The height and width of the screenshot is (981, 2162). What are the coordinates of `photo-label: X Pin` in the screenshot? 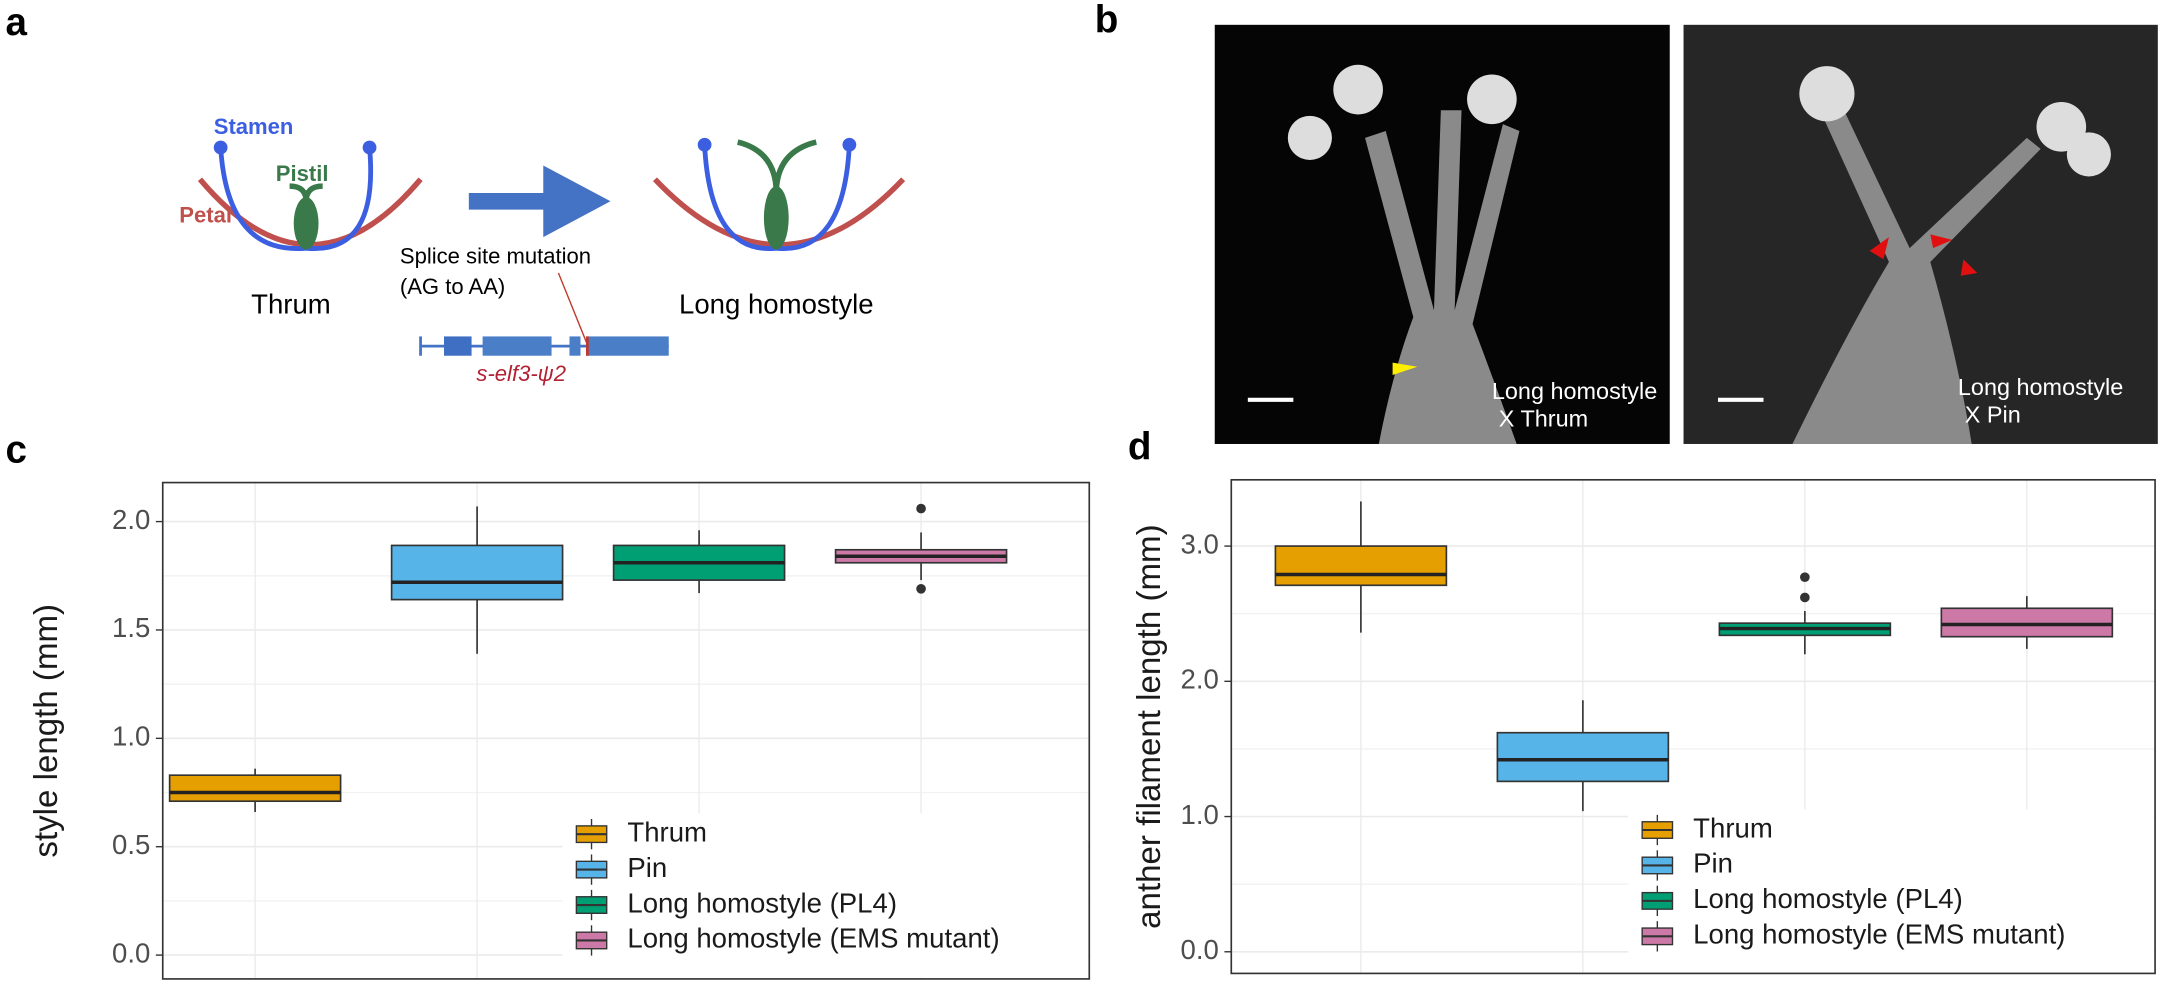 It's located at (1993, 415).